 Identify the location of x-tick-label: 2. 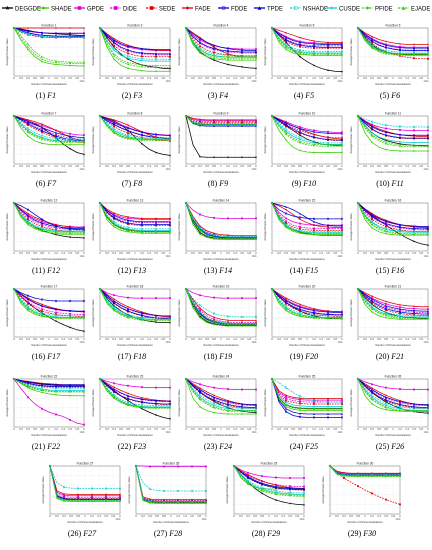
(256, 166).